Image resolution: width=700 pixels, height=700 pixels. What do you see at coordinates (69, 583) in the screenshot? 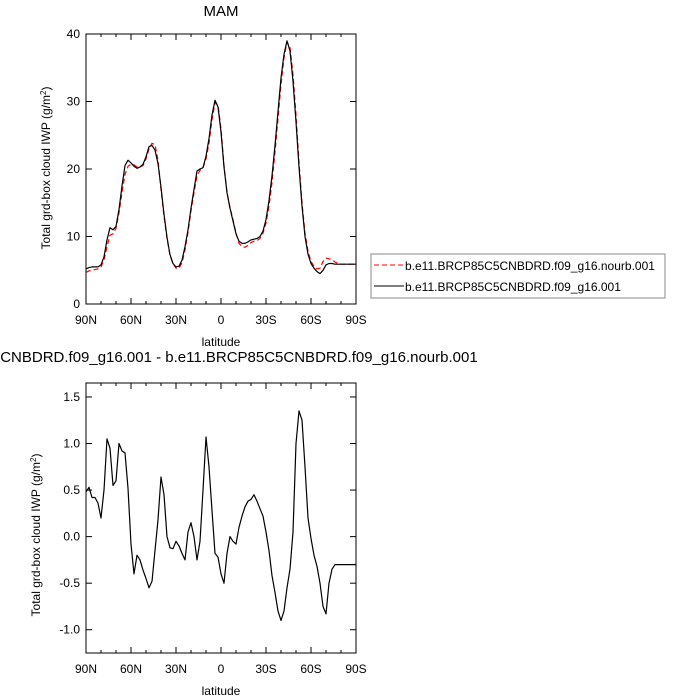
I see `bottom-chart-y-tick-label: -0.5` at bounding box center [69, 583].